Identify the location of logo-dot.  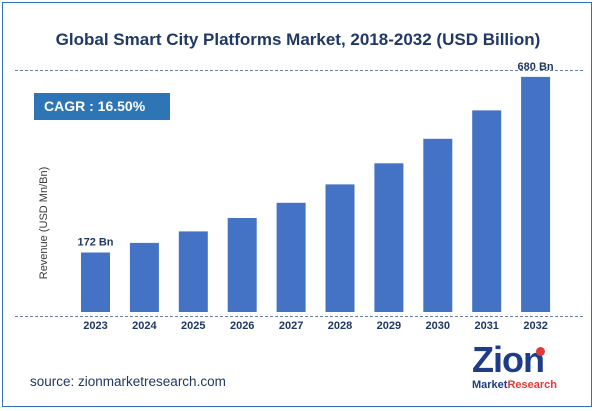
(540, 351).